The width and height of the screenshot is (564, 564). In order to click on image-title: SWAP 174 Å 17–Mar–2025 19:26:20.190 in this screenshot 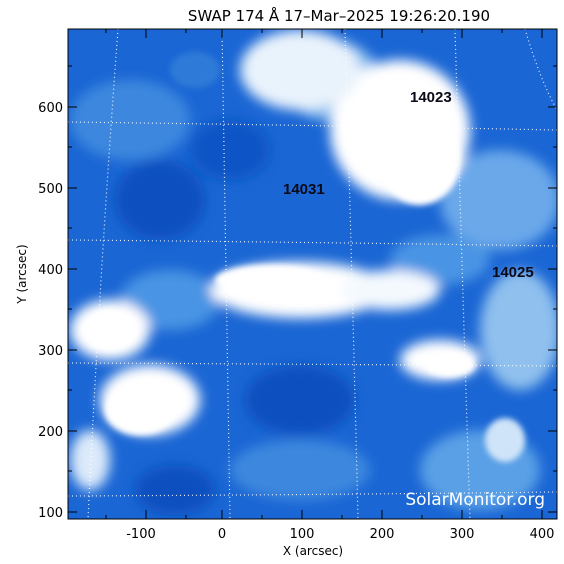, I will do `click(339, 15)`.